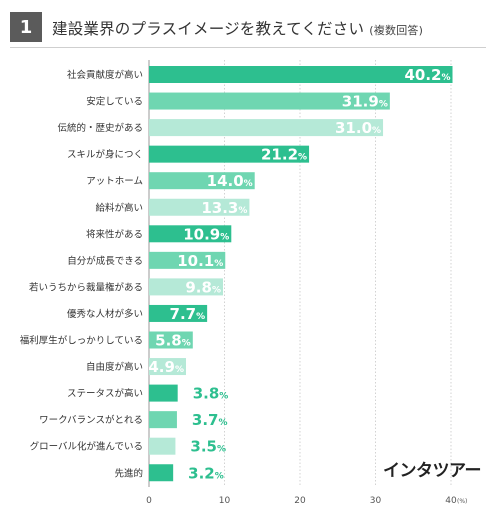  Describe the element at coordinates (168, 341) in the screenshot. I see `value-number: 5.8` at that location.